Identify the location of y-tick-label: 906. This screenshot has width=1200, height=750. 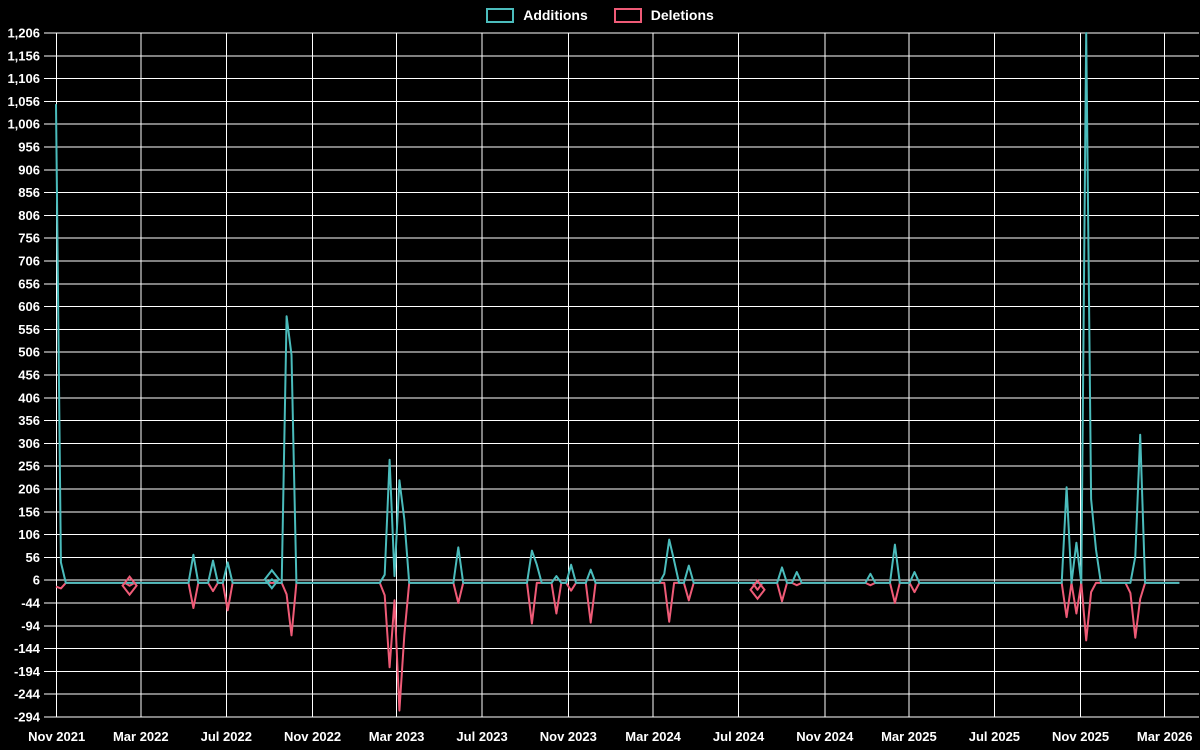
(29, 169).